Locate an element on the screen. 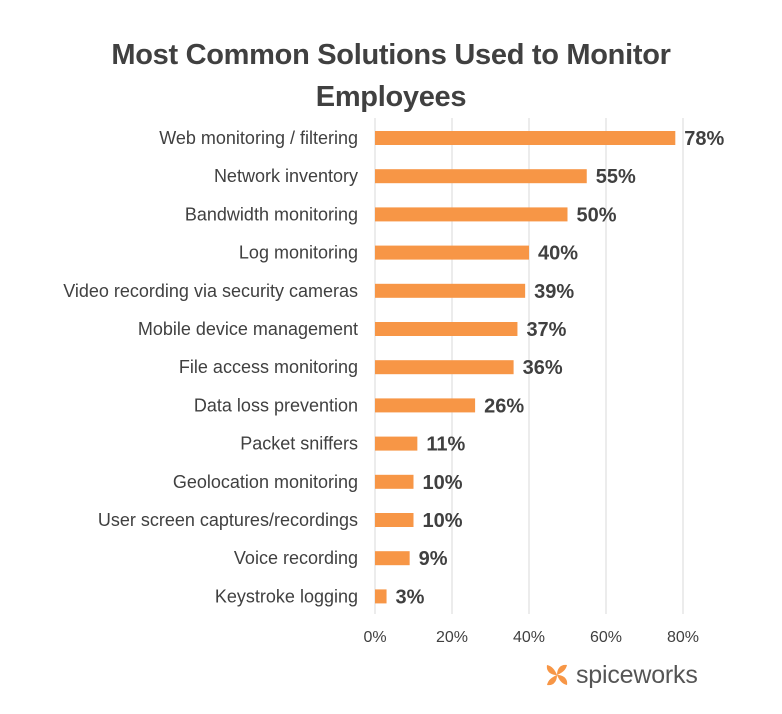 This screenshot has height=714, width=782. x-tick-label: 0% is located at coordinates (374, 637).